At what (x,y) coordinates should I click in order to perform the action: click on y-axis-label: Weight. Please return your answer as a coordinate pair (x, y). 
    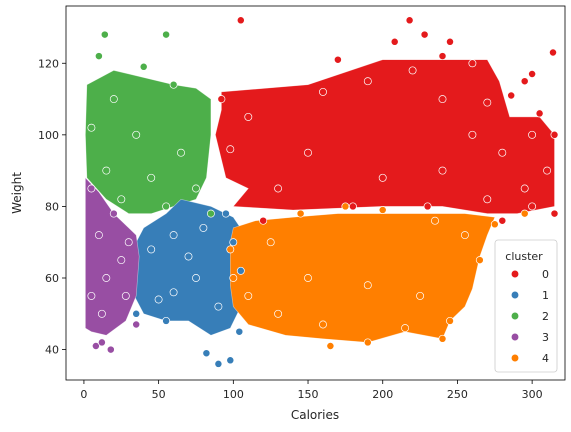
    Looking at the image, I should click on (17, 193).